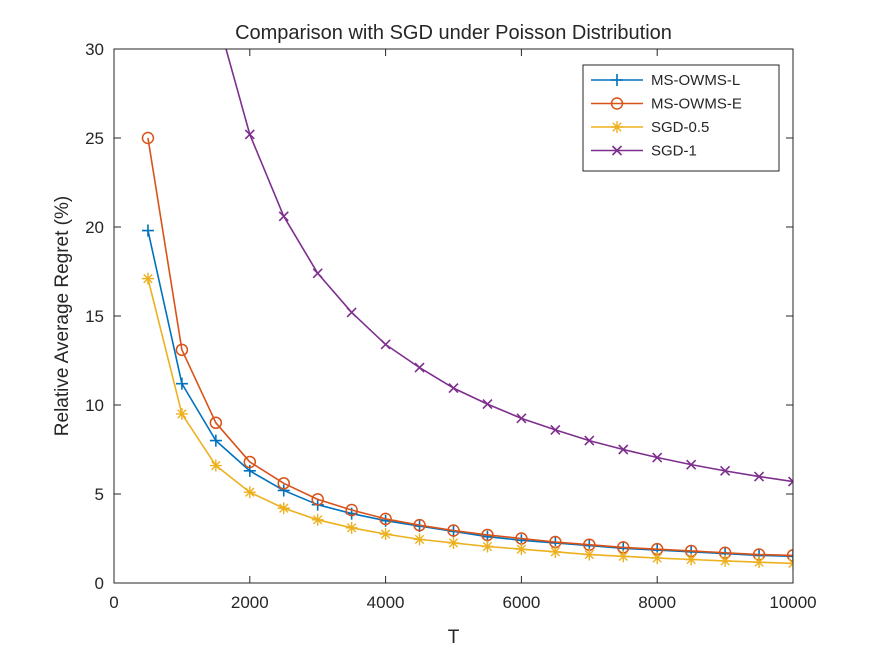 The height and width of the screenshot is (656, 875). I want to click on x-axis-label: T, so click(454, 637).